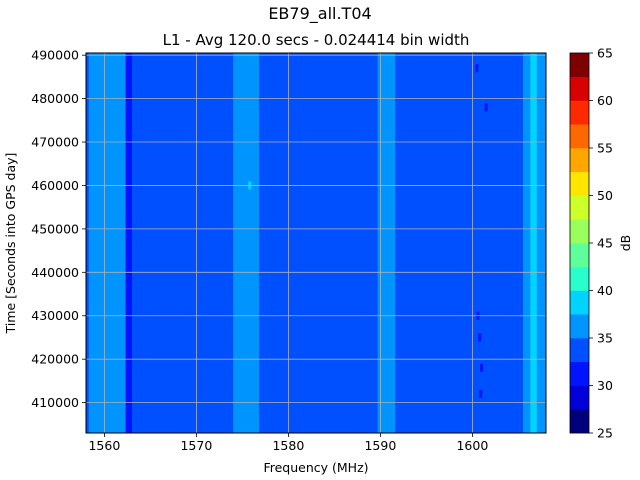 Image resolution: width=640 pixels, height=480 pixels. I want to click on y-tick-label: 460000, so click(55, 185).